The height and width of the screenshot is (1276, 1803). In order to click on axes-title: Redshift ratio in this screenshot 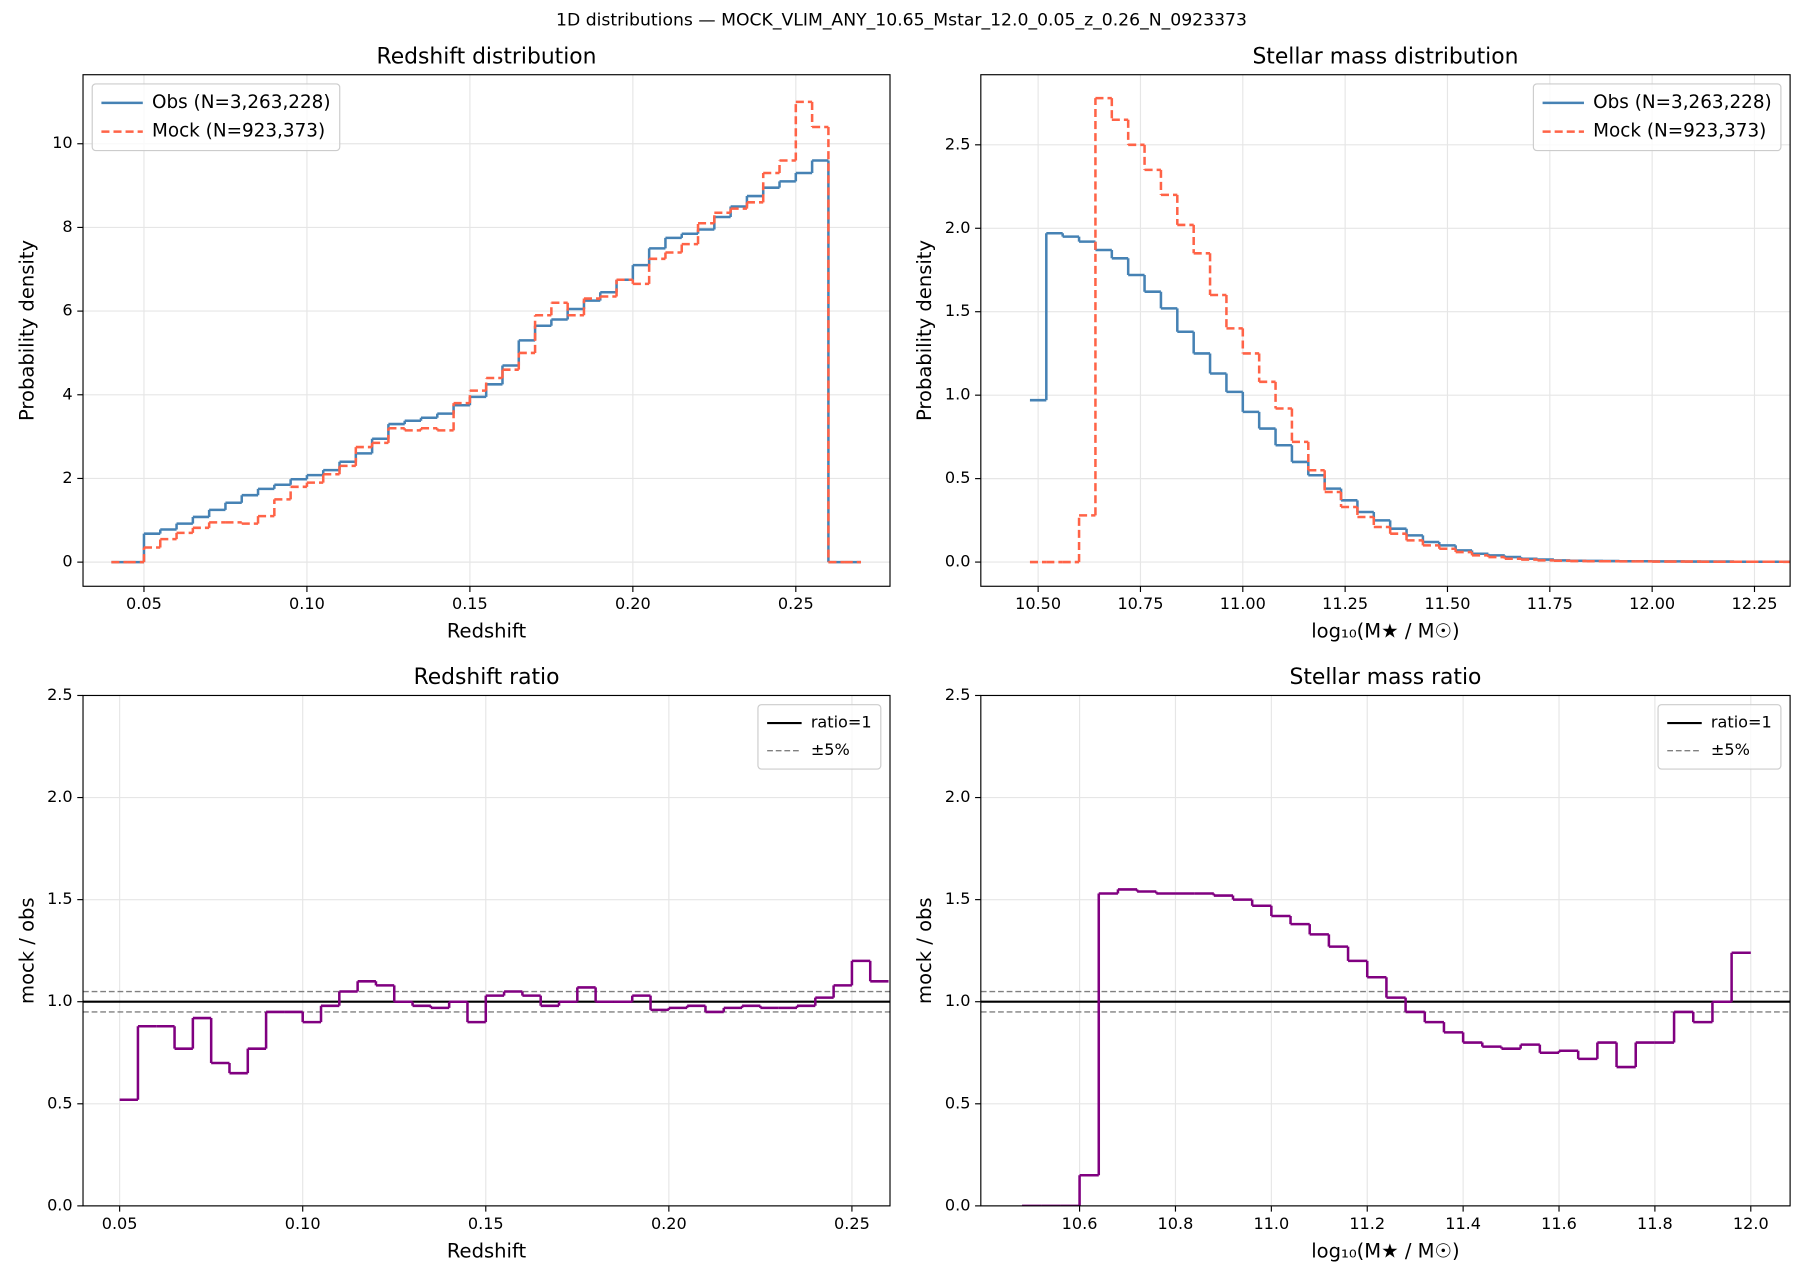, I will do `click(487, 677)`.